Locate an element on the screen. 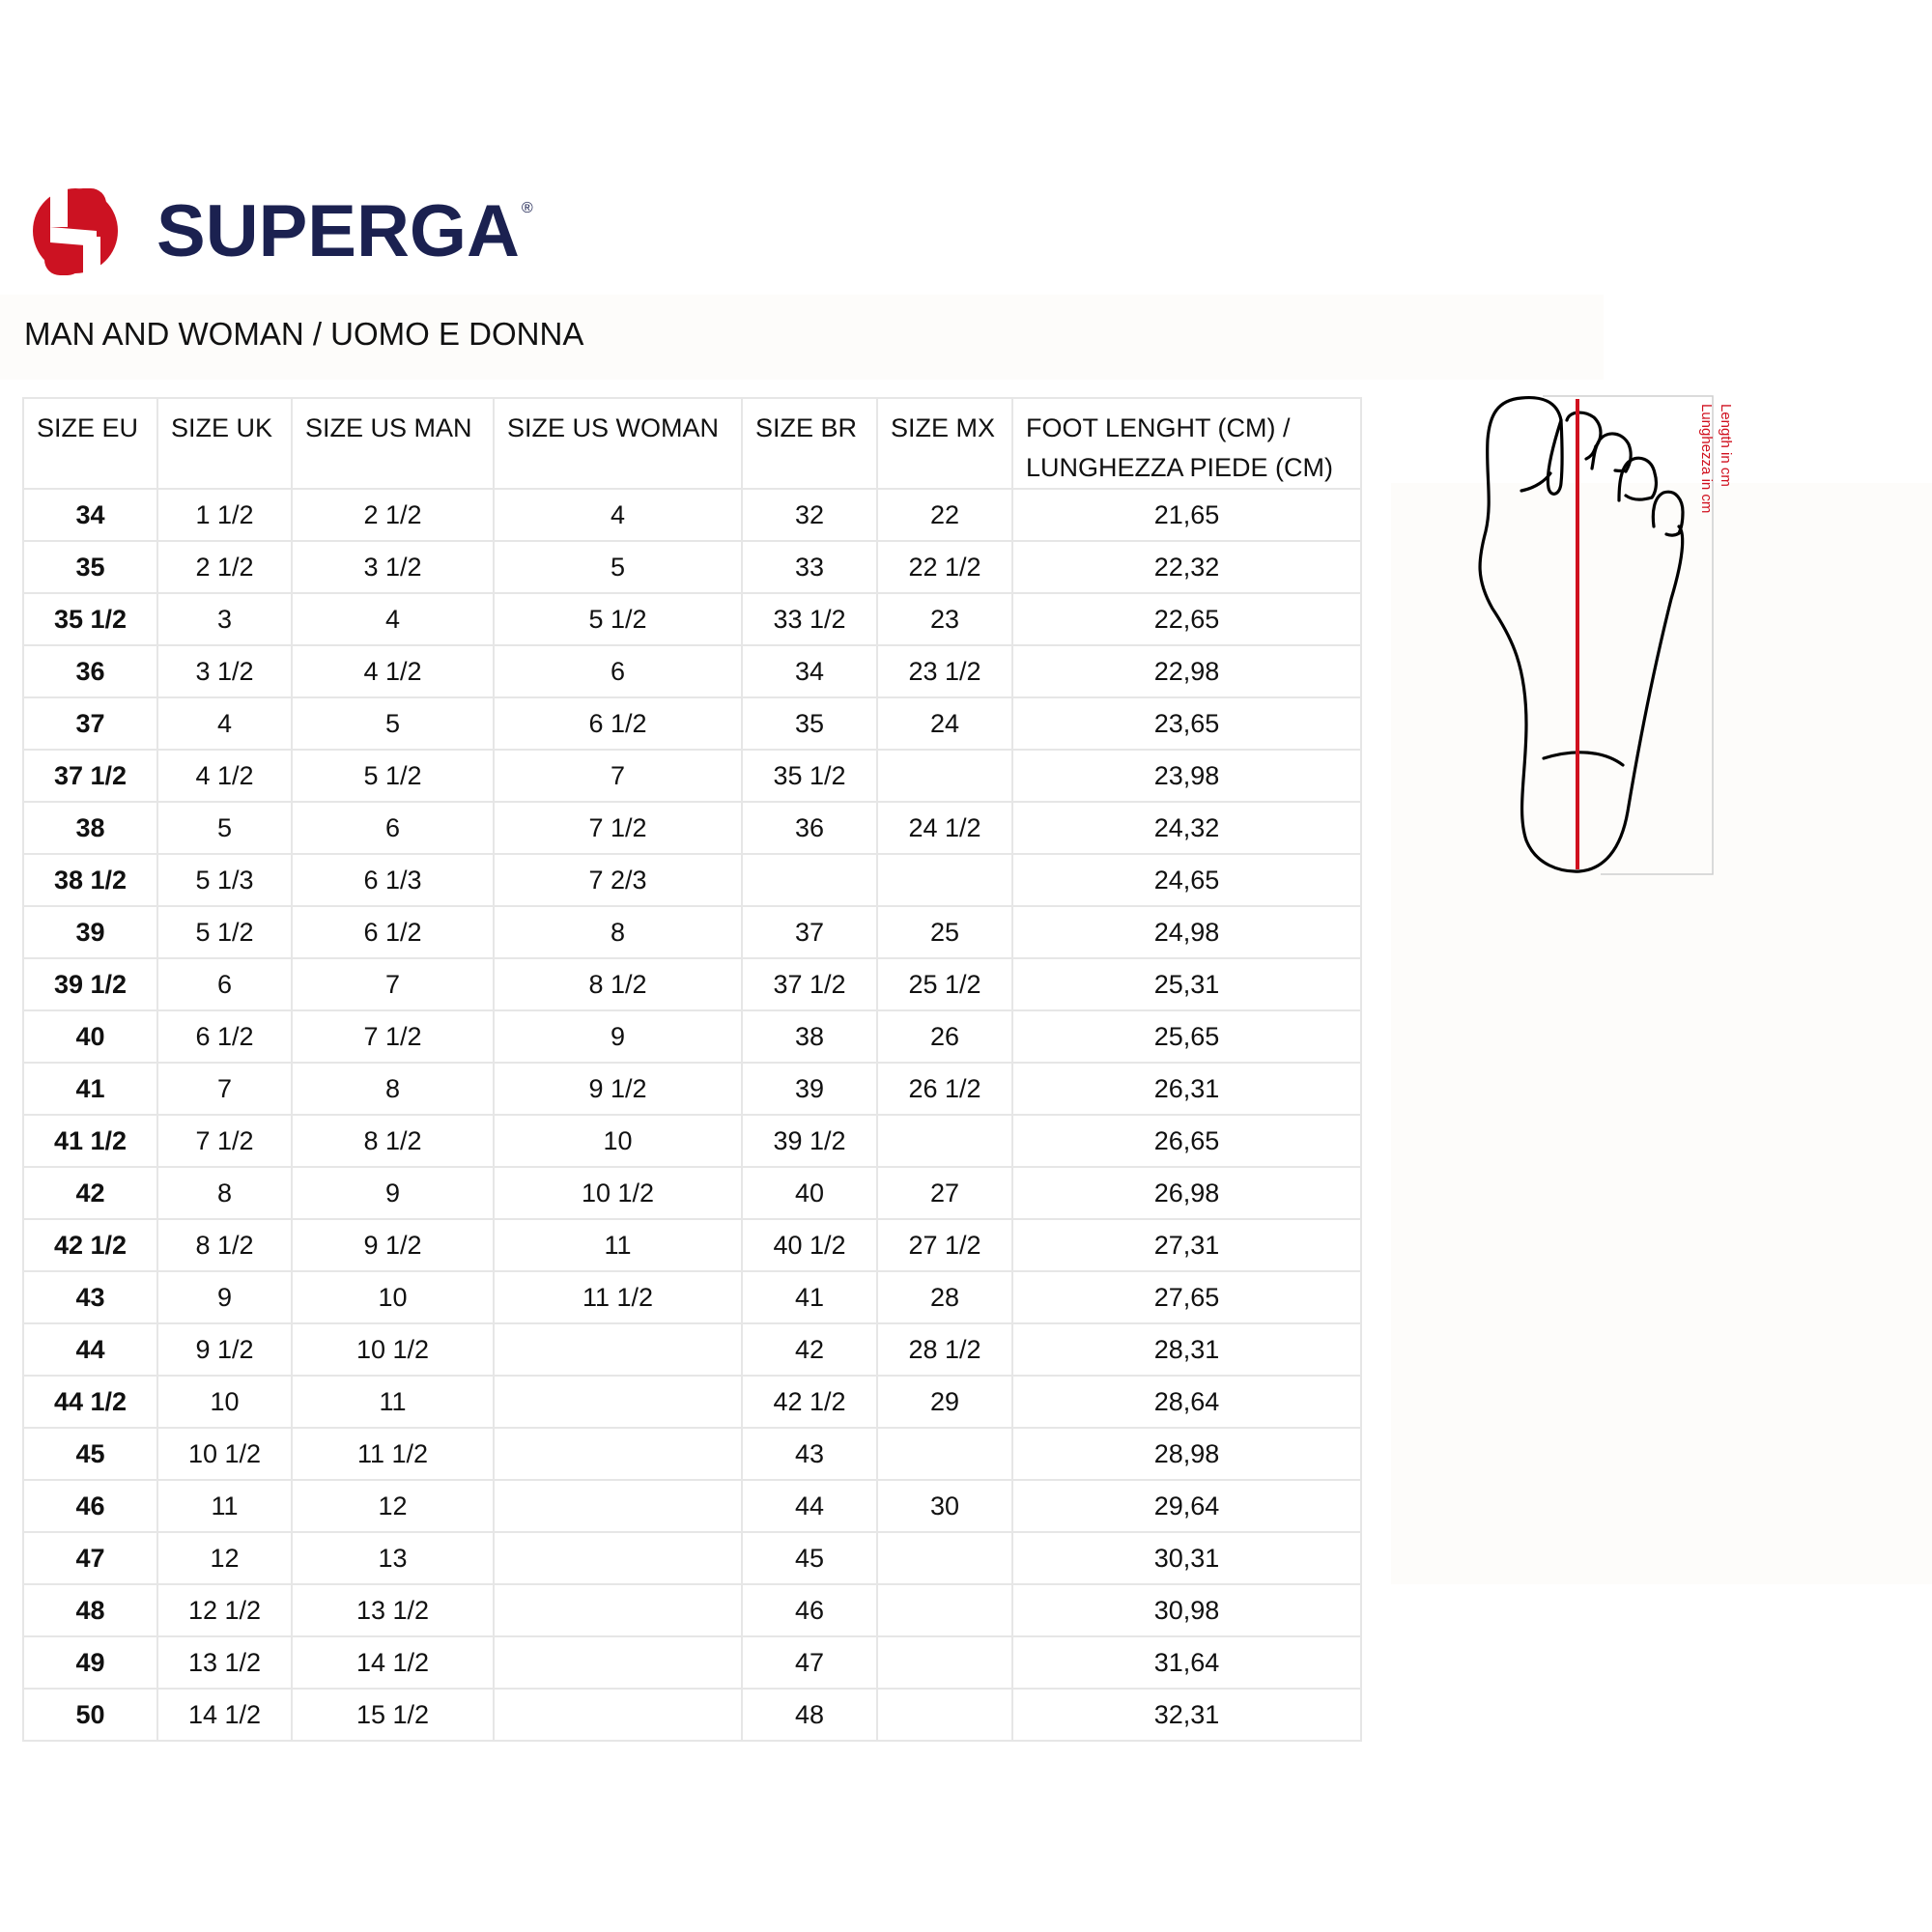  table-cell: 10 1/2 is located at coordinates (393, 1349).